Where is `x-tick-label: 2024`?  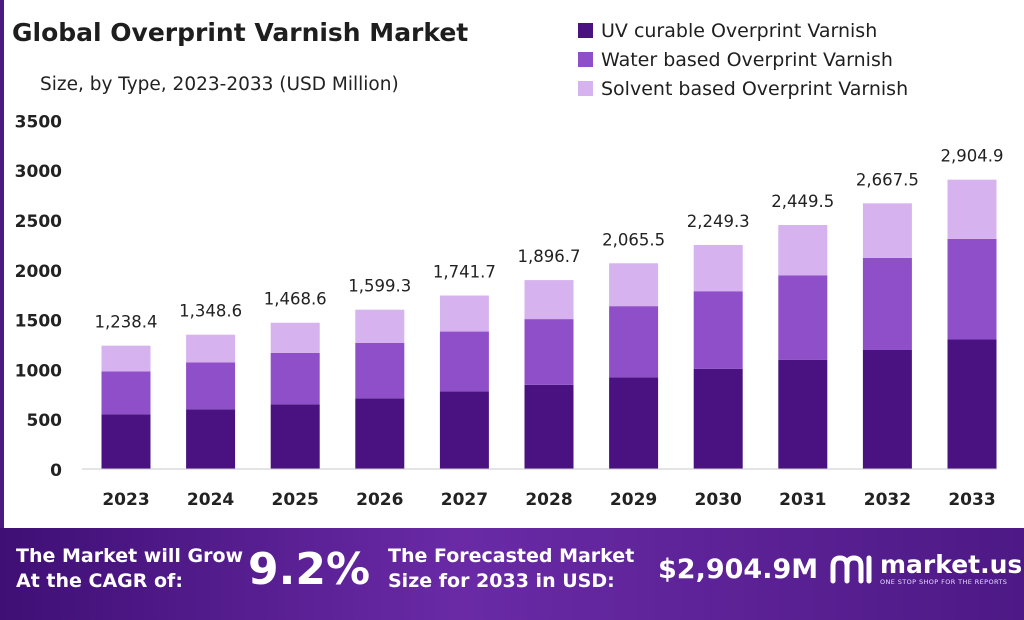 x-tick-label: 2024 is located at coordinates (210, 500).